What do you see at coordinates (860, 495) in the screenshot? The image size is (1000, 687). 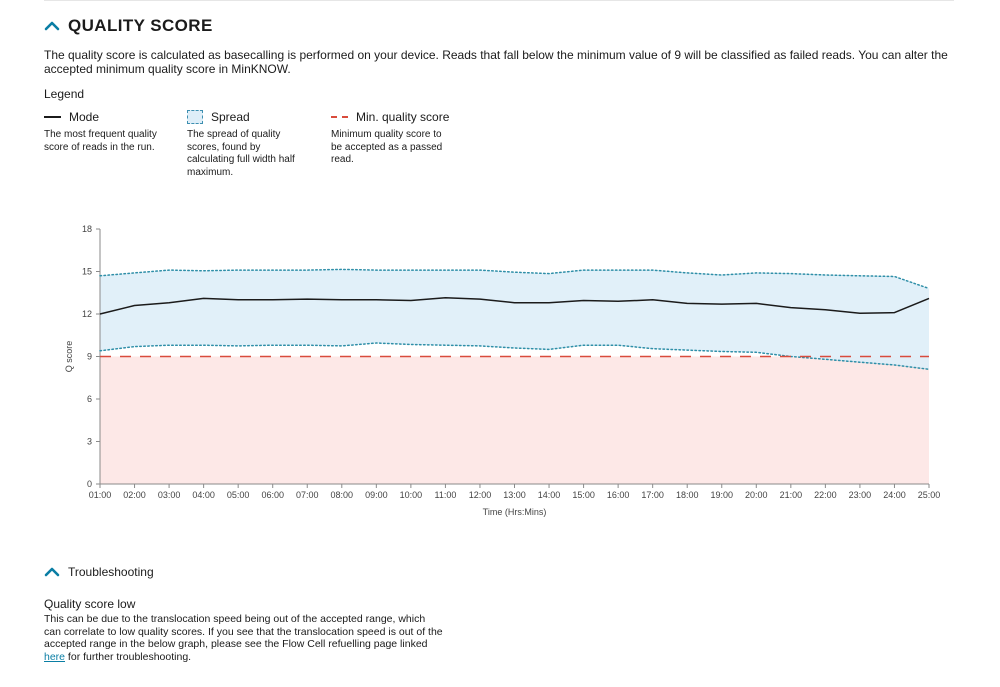 I see `x-tick-label: 23:00` at bounding box center [860, 495].